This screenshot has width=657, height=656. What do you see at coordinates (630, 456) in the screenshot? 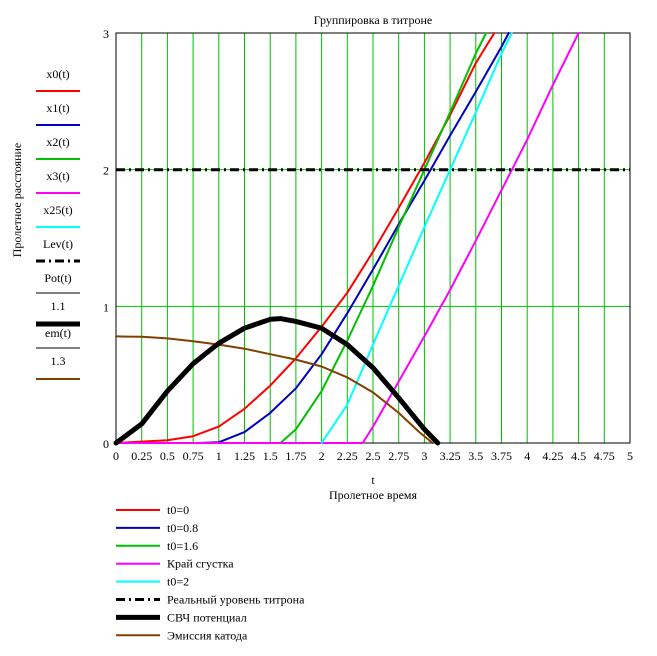
I see `x-tick-label: 5` at bounding box center [630, 456].